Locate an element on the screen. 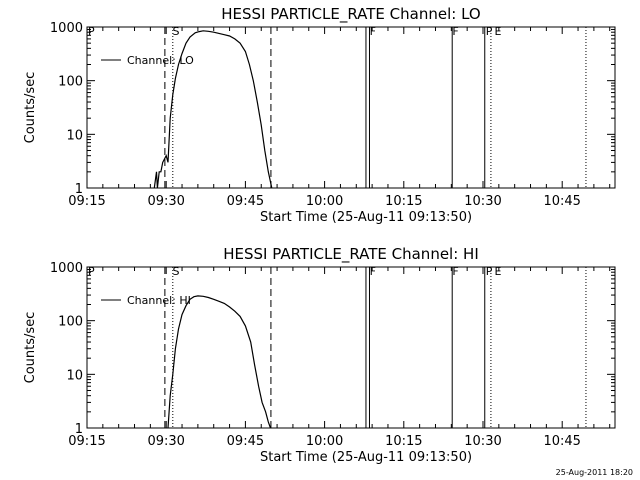  chart-1-x-tick-label: 10:30 is located at coordinates (482, 441).